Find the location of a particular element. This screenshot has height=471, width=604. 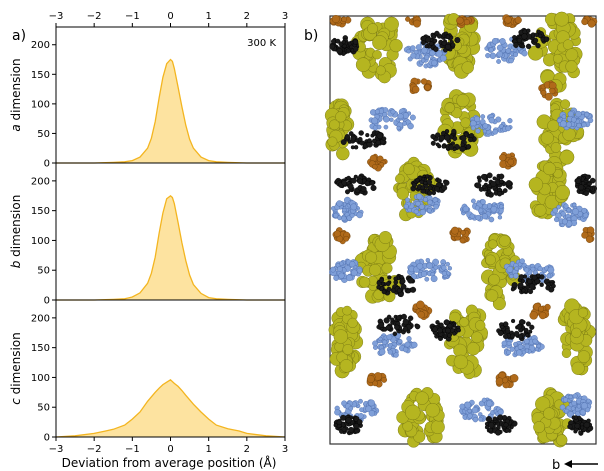

bottom-x-tick-label: 2 is located at coordinates (247, 449).